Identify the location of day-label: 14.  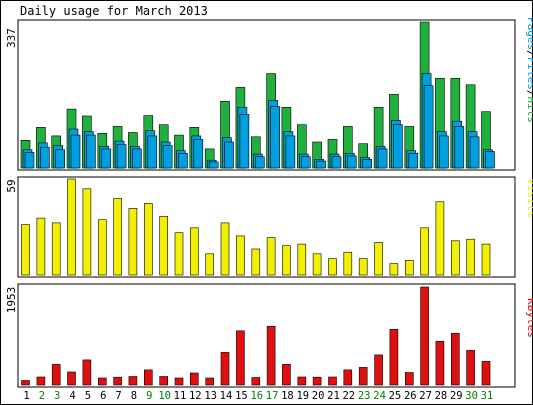
(226, 396).